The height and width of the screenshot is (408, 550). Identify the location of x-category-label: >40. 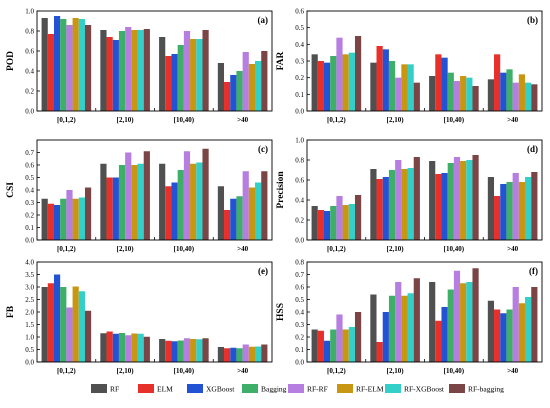
(242, 249).